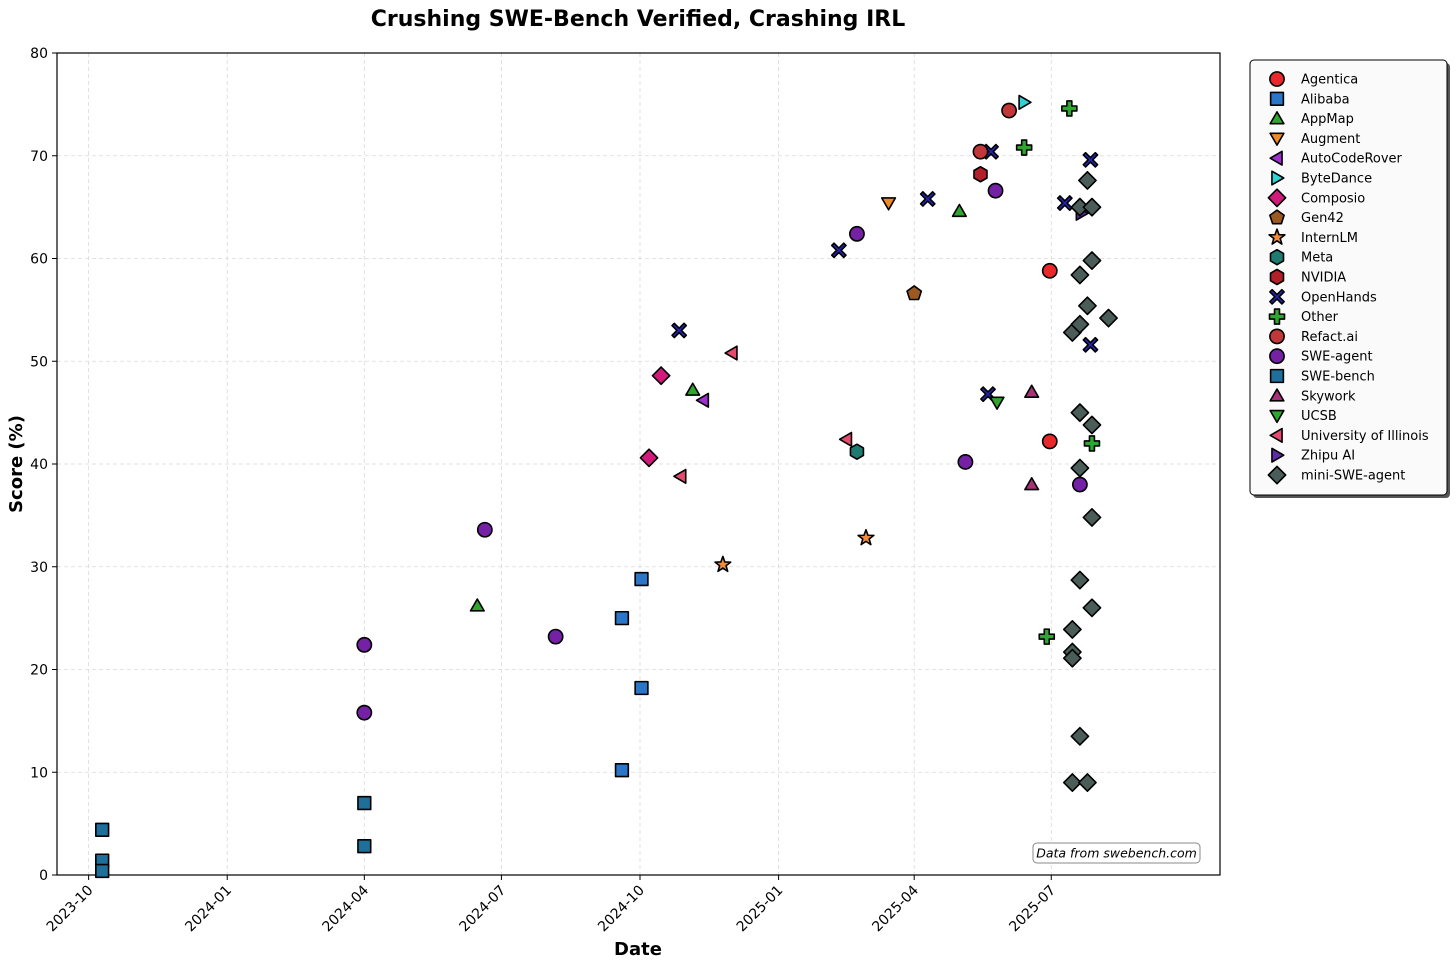 Image resolution: width=1456 pixels, height=967 pixels. I want to click on legend-frame, so click(1348, 277).